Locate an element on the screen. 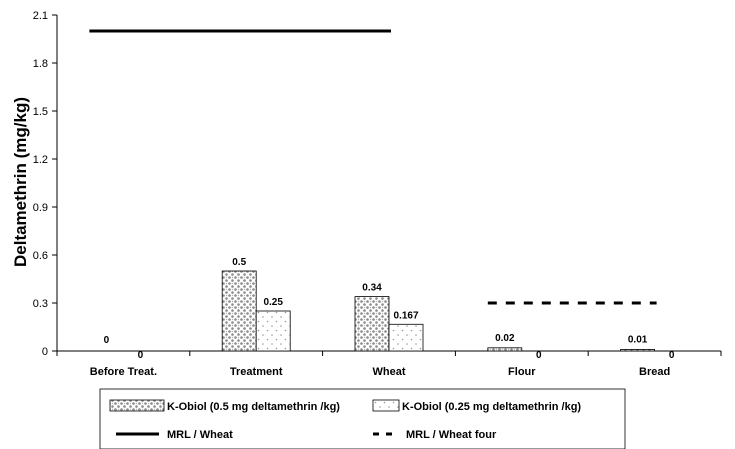  legend-label: K-Obiol (0.25 mg deltamethrin /kg) is located at coordinates (491, 407).